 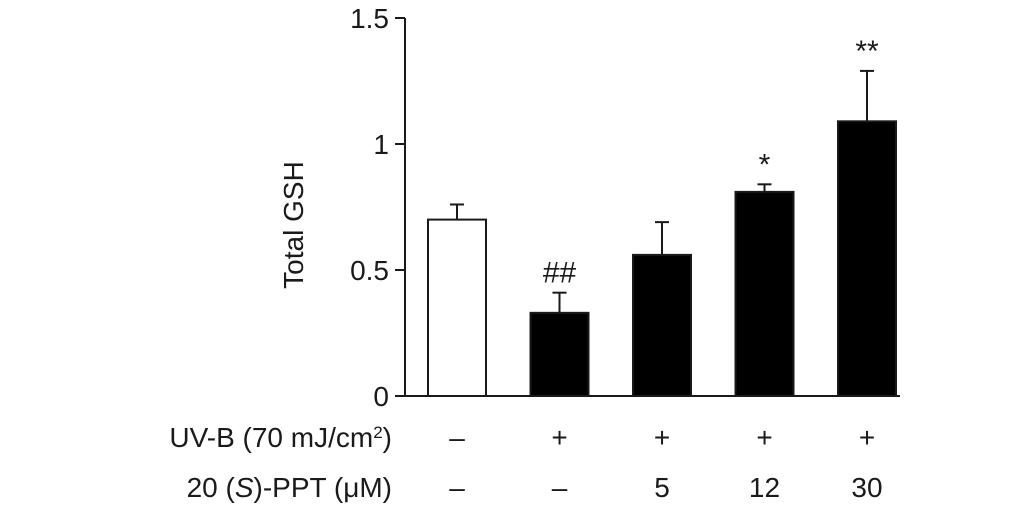 I want to click on significance-mark: ##, so click(x=560, y=273).